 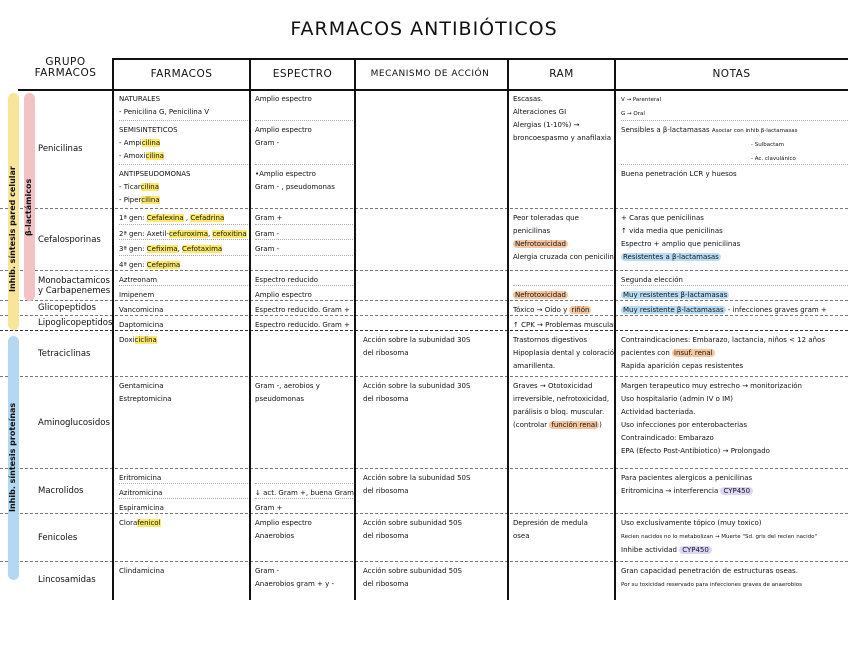 What do you see at coordinates (658, 412) in the screenshot?
I see `text-segment: Actividad bacteriada.` at bounding box center [658, 412].